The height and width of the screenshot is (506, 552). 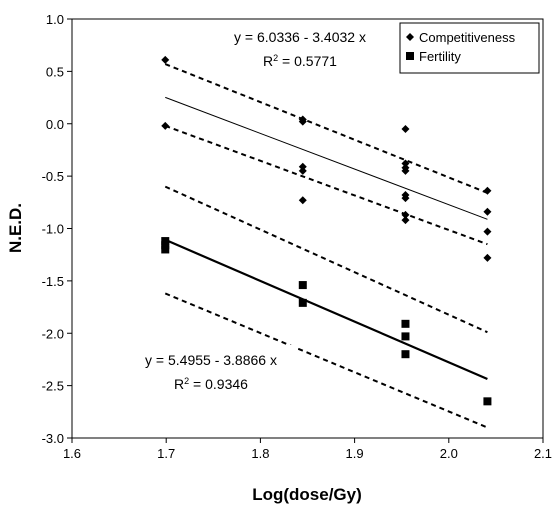 I want to click on competitiveness-lower-confidence-band, so click(x=326, y=185).